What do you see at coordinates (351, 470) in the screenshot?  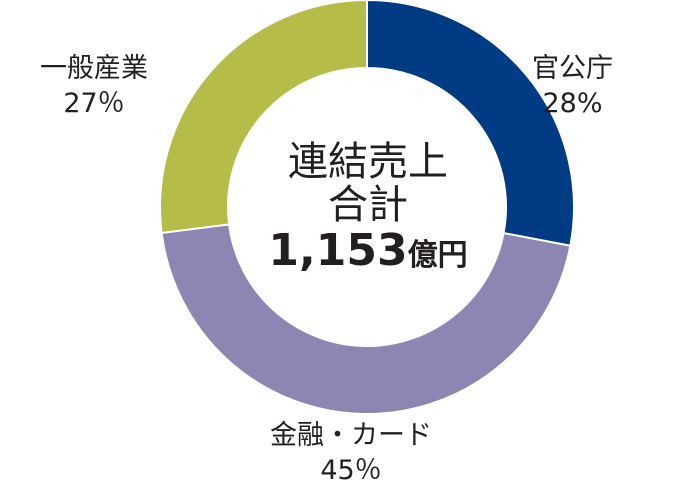 I see `slice-value-finance: 45％` at bounding box center [351, 470].